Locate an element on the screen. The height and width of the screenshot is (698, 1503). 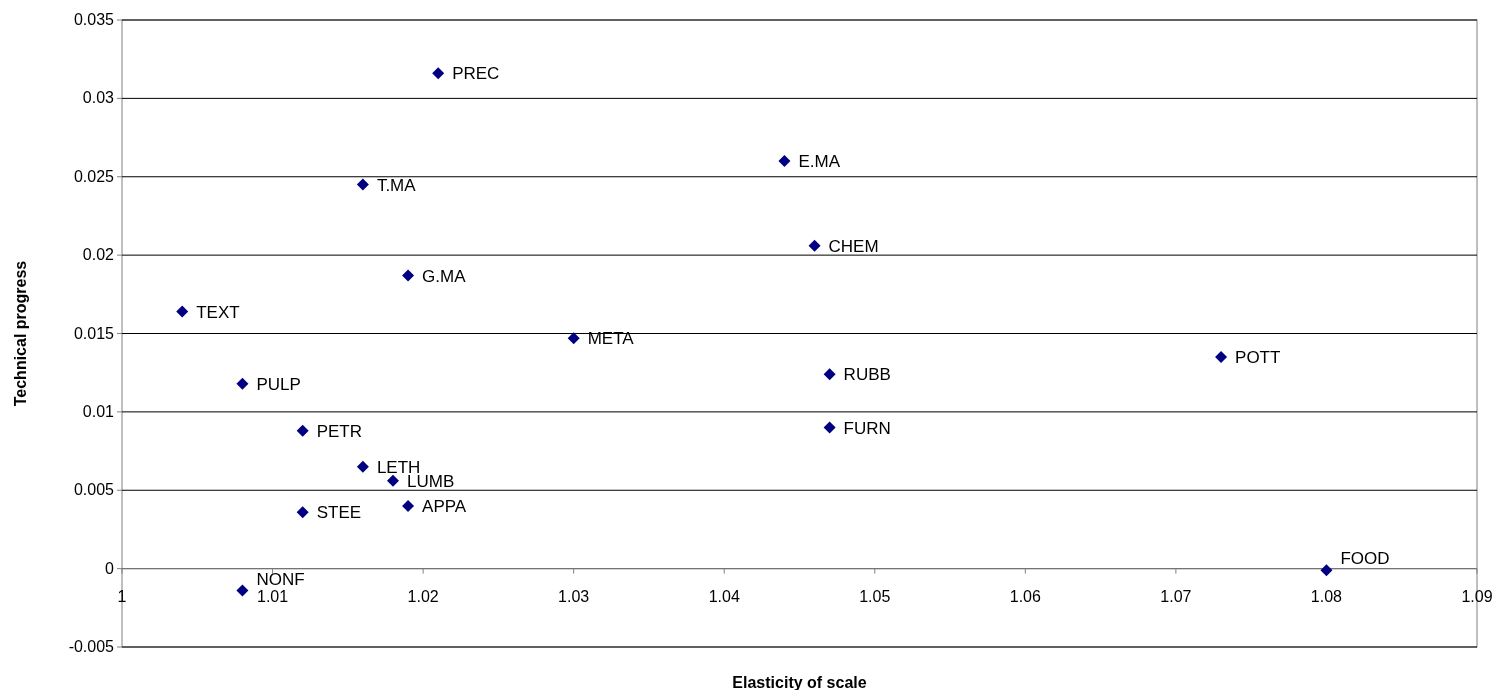
x-tick-label: 1.02 is located at coordinates (423, 596).